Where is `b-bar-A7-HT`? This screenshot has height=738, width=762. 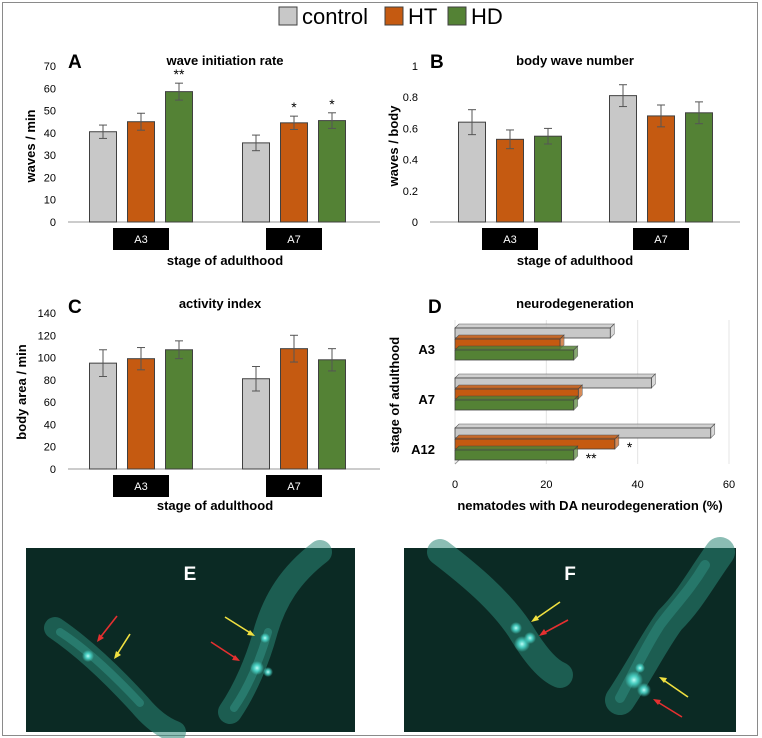 b-bar-A7-HT is located at coordinates (661, 169).